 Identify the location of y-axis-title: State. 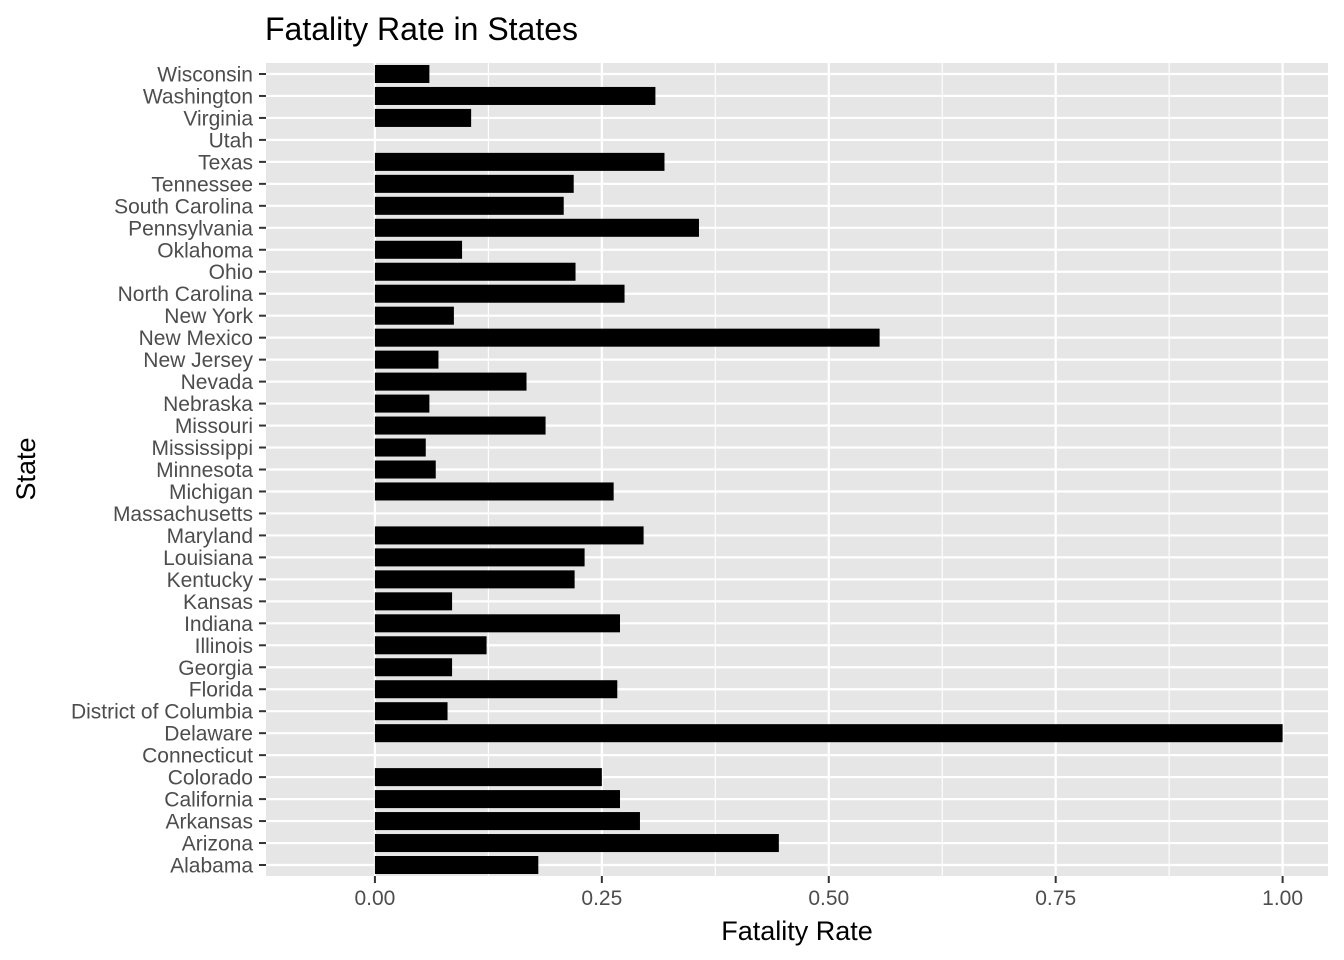
(26, 468).